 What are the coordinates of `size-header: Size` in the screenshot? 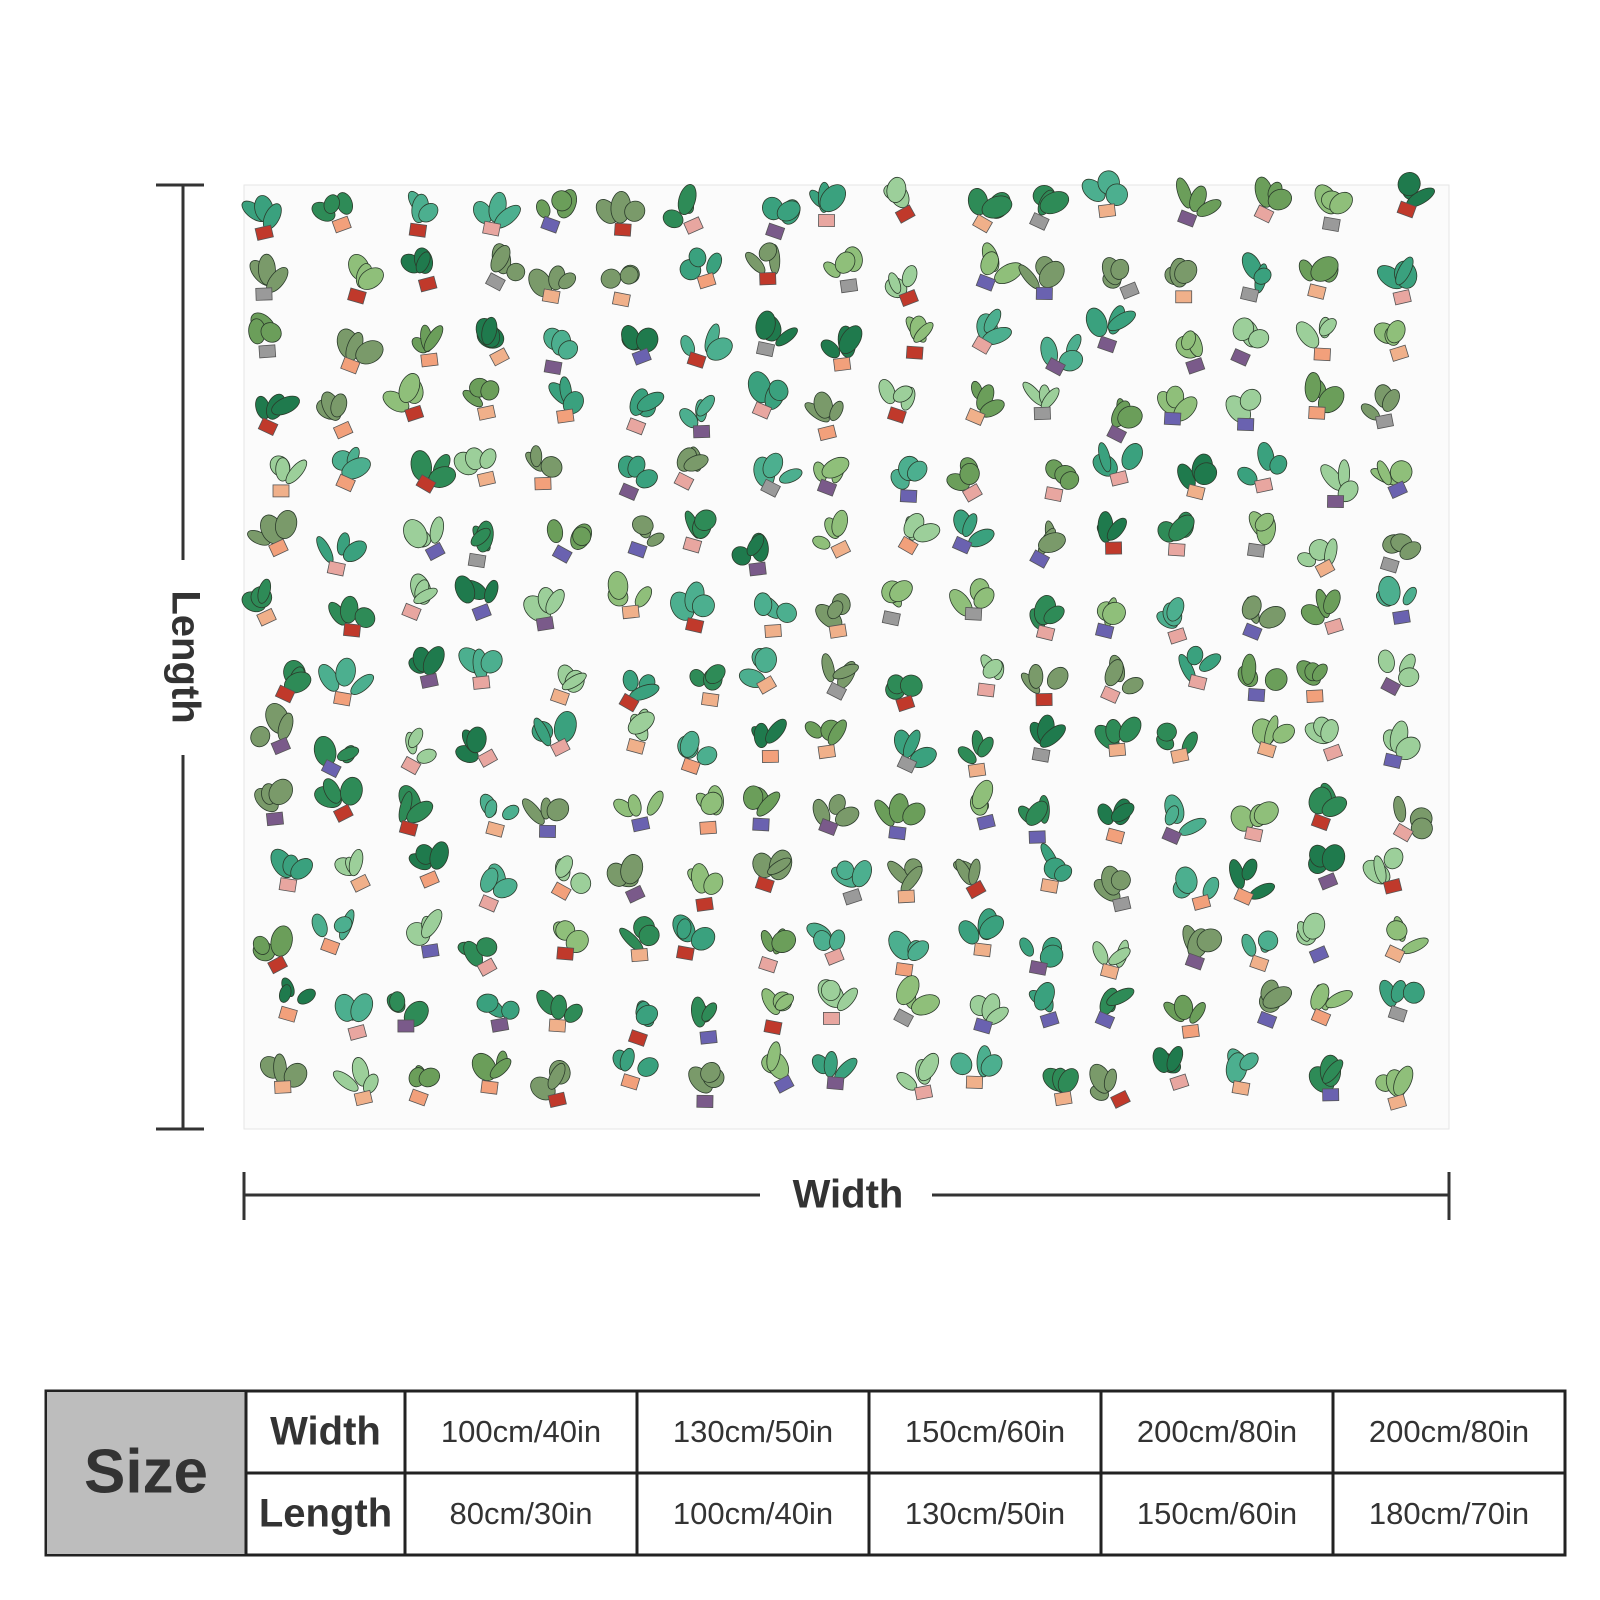 It's located at (146, 1471).